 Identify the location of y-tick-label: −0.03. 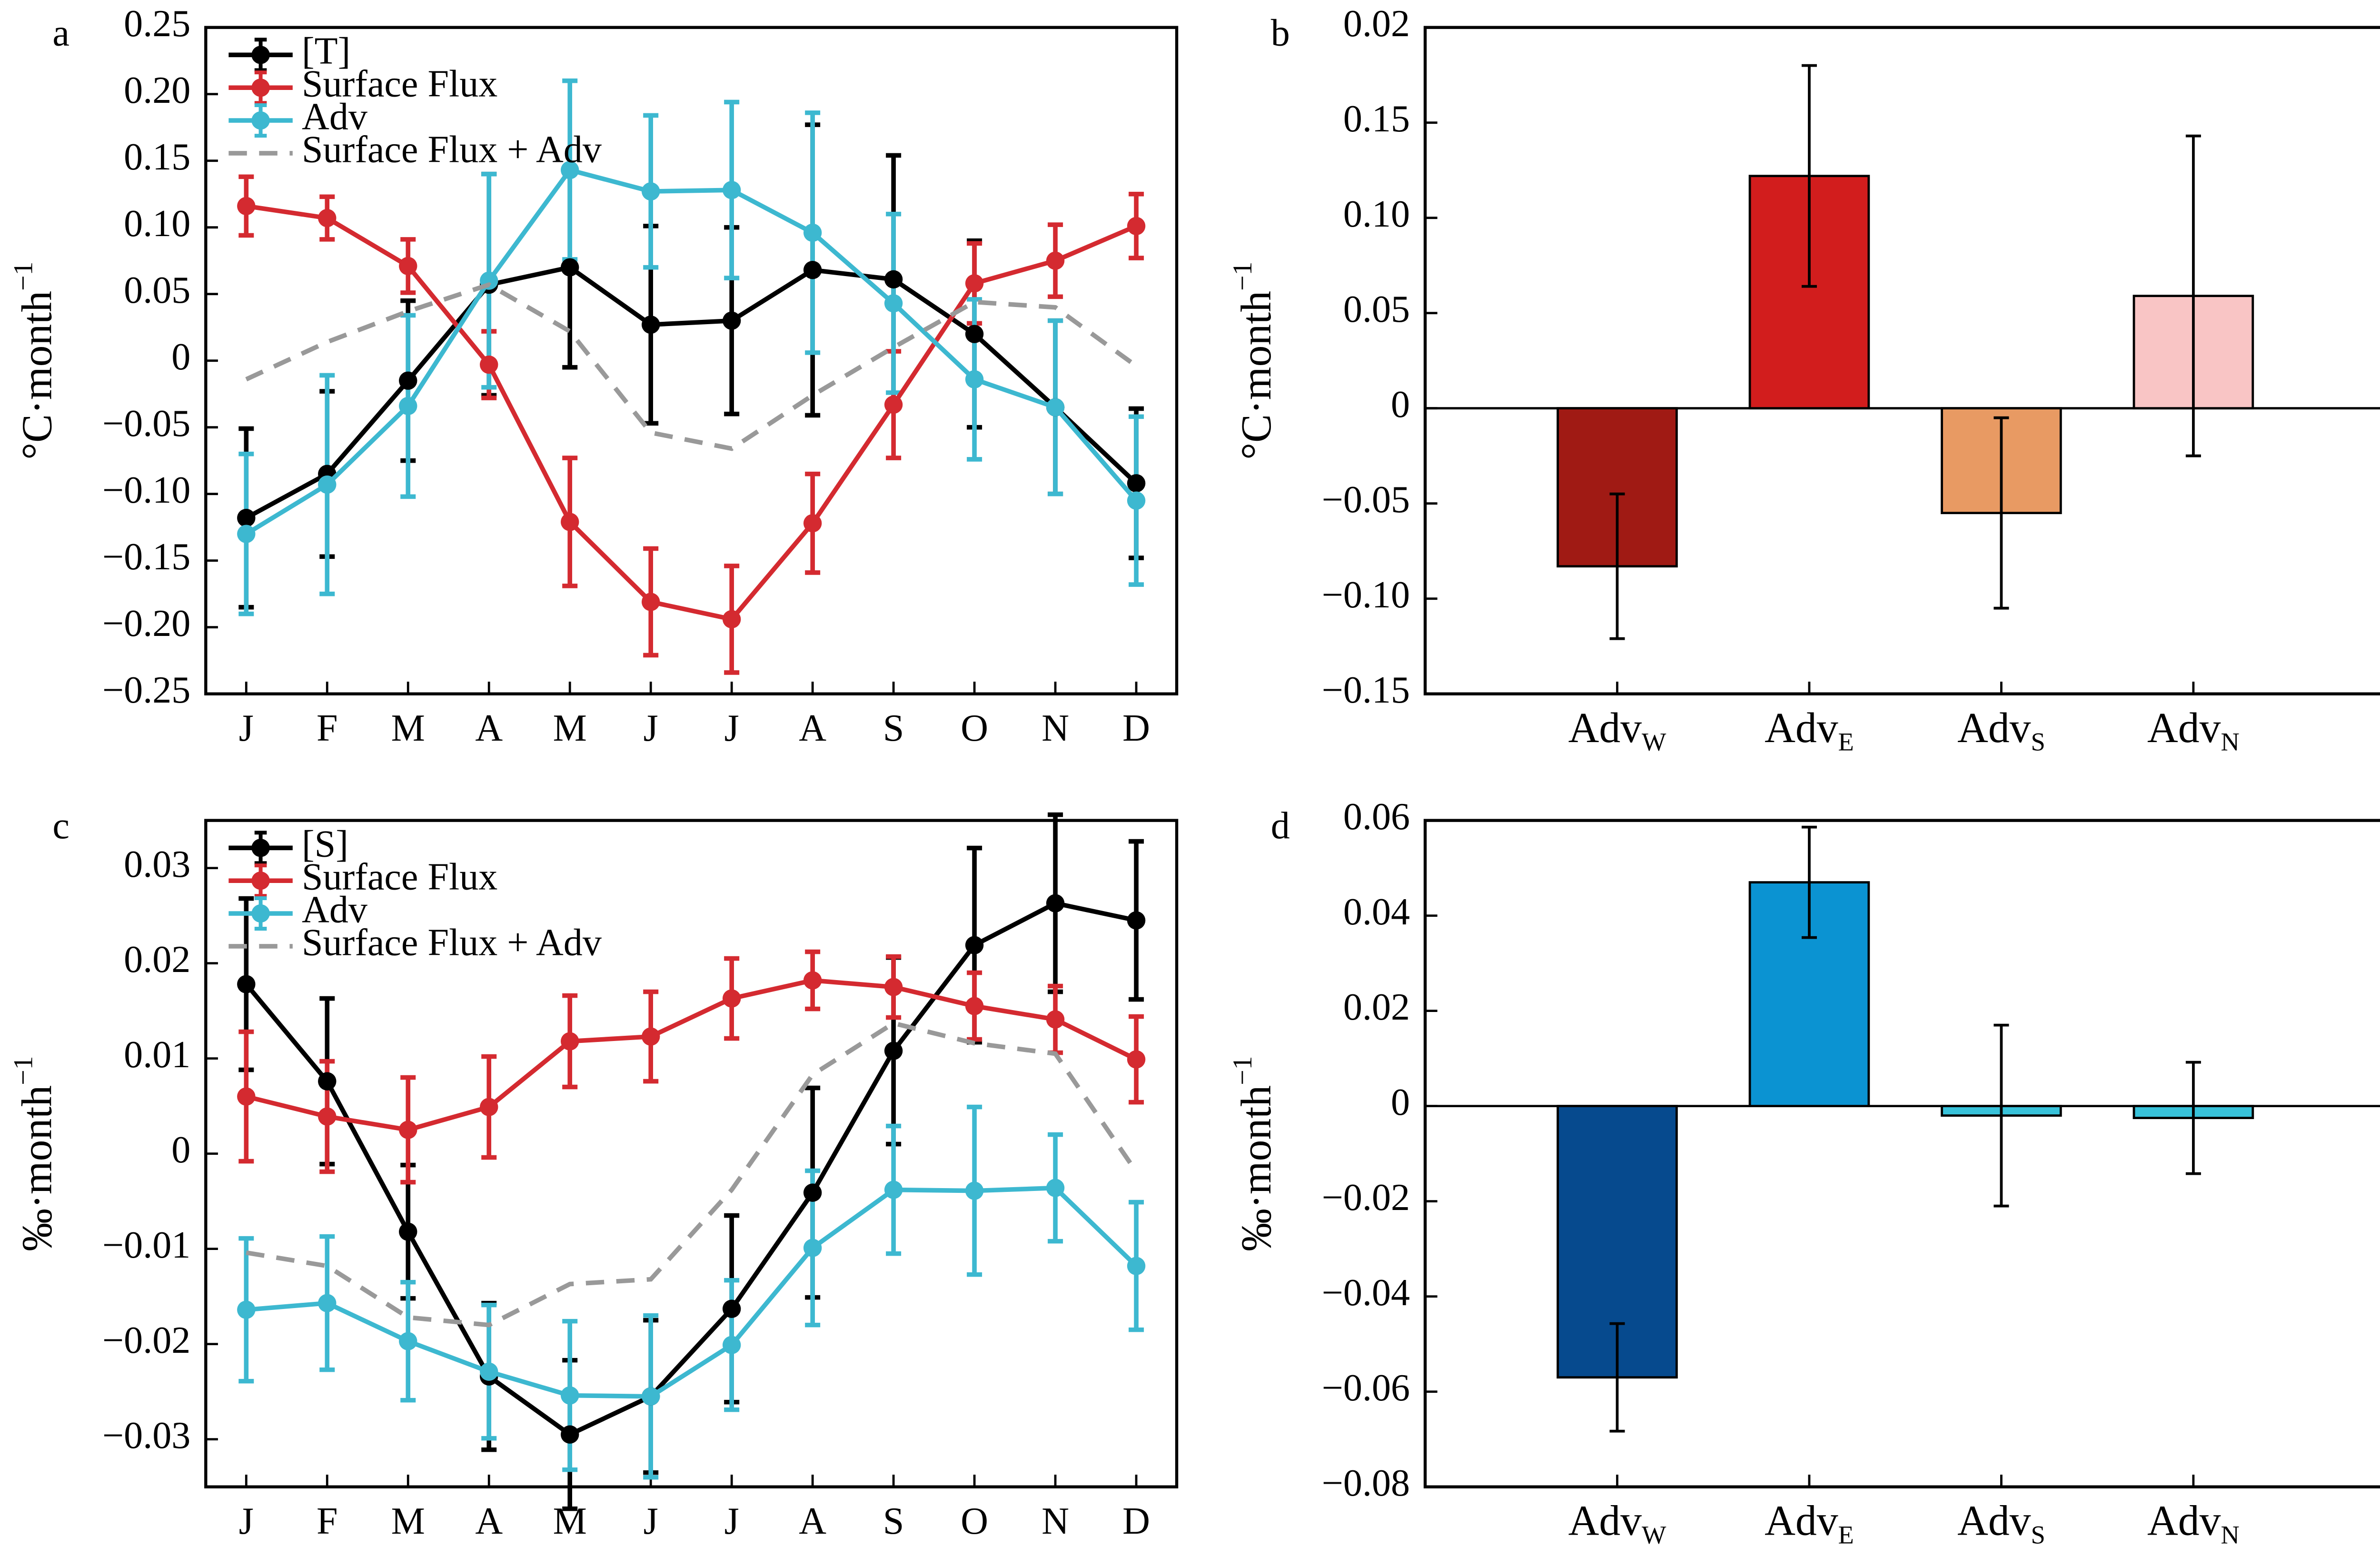
(146, 1436).